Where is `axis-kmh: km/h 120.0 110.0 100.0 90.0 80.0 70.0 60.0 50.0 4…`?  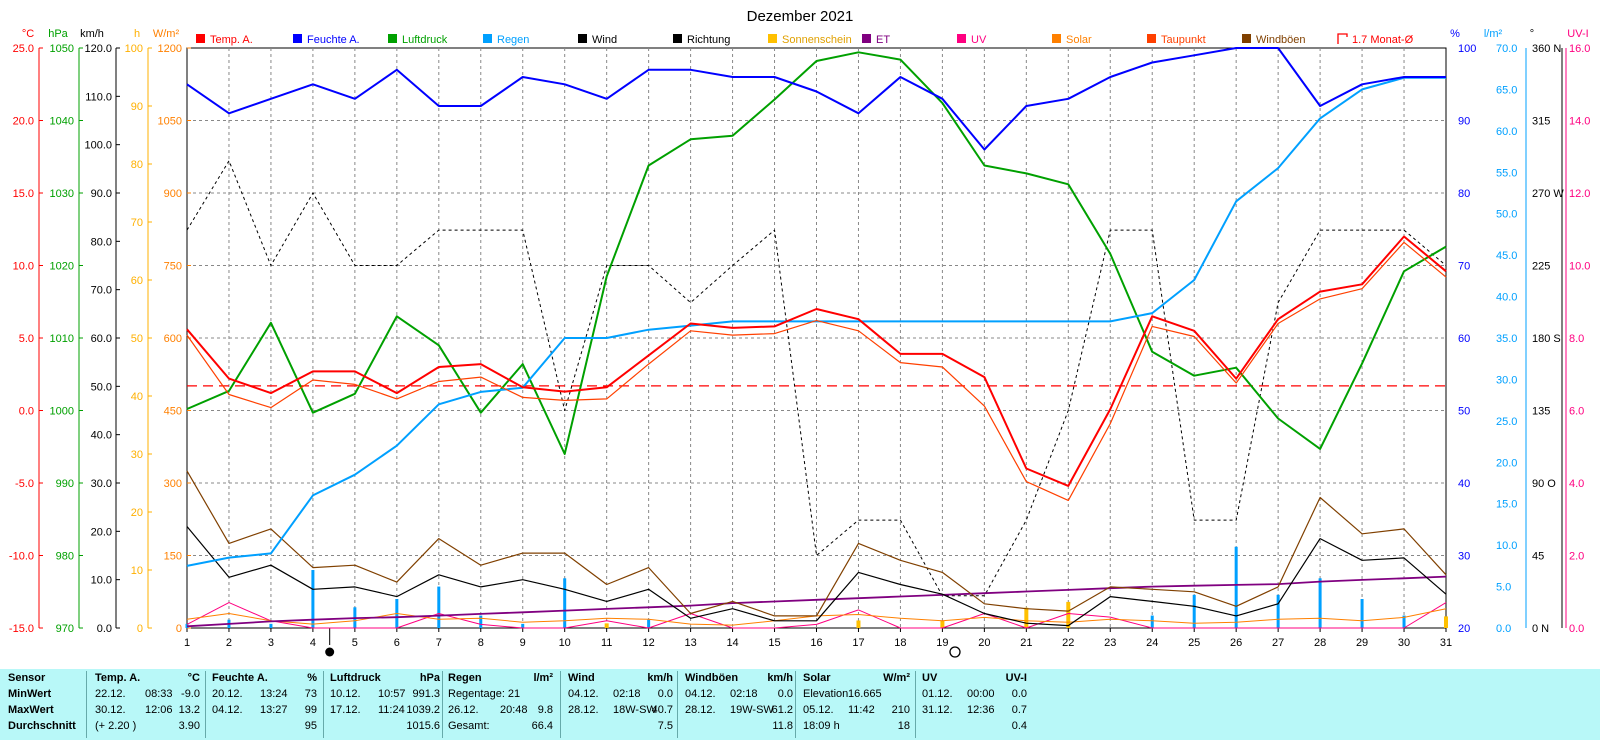 axis-kmh: km/h 120.0 110.0 100.0 90.0 80.0 70.0 60.0 50.0 4… is located at coordinates (100, 331).